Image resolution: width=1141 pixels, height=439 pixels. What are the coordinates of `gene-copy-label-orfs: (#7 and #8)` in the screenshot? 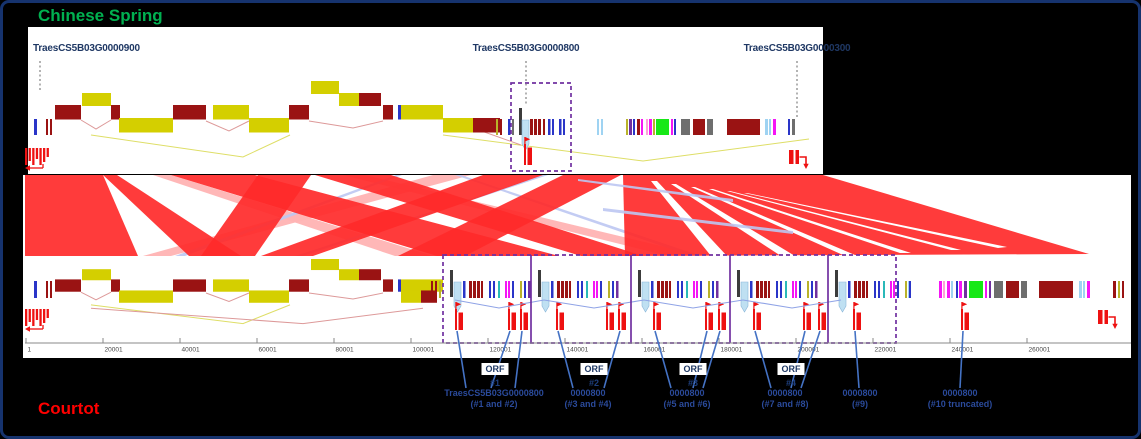 It's located at (785, 404).